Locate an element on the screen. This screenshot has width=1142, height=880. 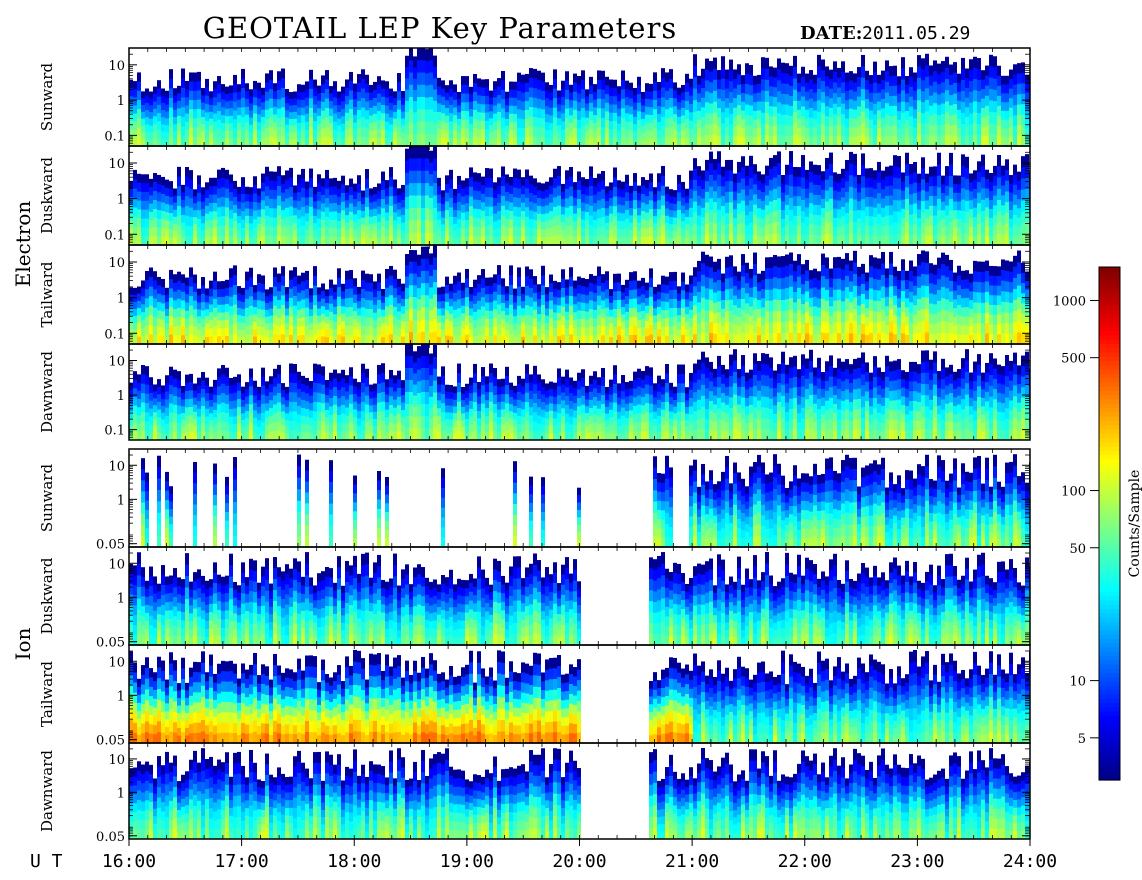
panel-label: Sunward is located at coordinates (47, 97).